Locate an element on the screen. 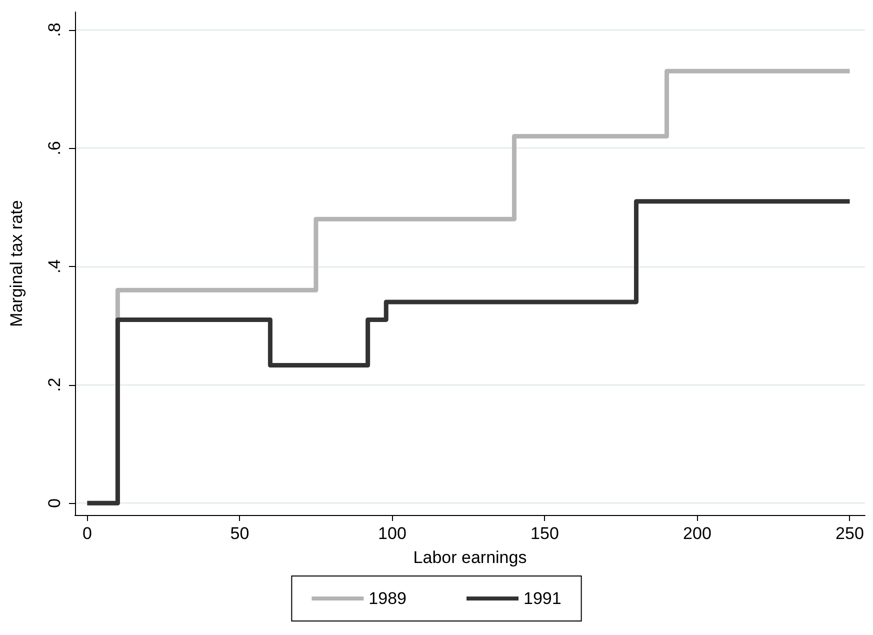 Image resolution: width=873 pixels, height=635 pixels. y-tick-label: .4 is located at coordinates (54, 266).